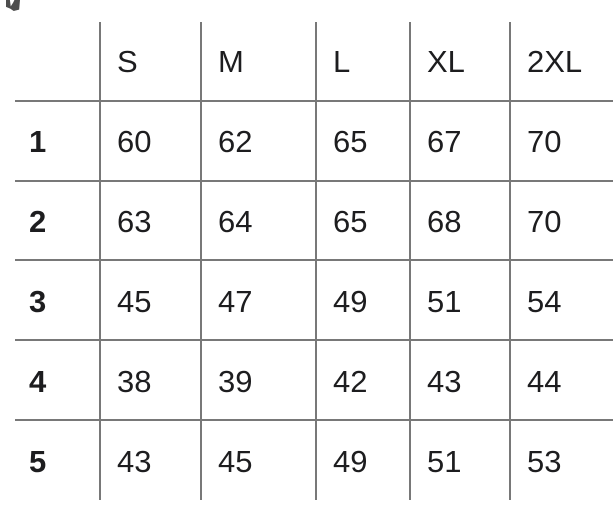  Describe the element at coordinates (127, 61) in the screenshot. I see `column-header-s: S` at that location.